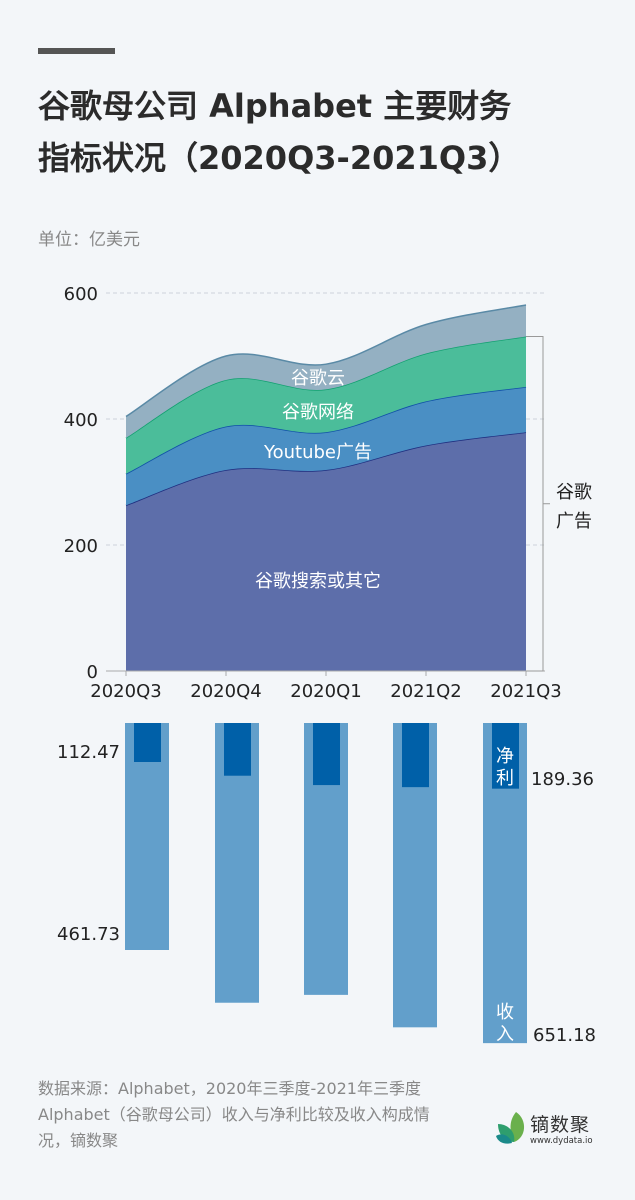 The width and height of the screenshot is (635, 1200). Describe the element at coordinates (225, 691) in the screenshot. I see `x-tick-label: 2020Q4` at that location.